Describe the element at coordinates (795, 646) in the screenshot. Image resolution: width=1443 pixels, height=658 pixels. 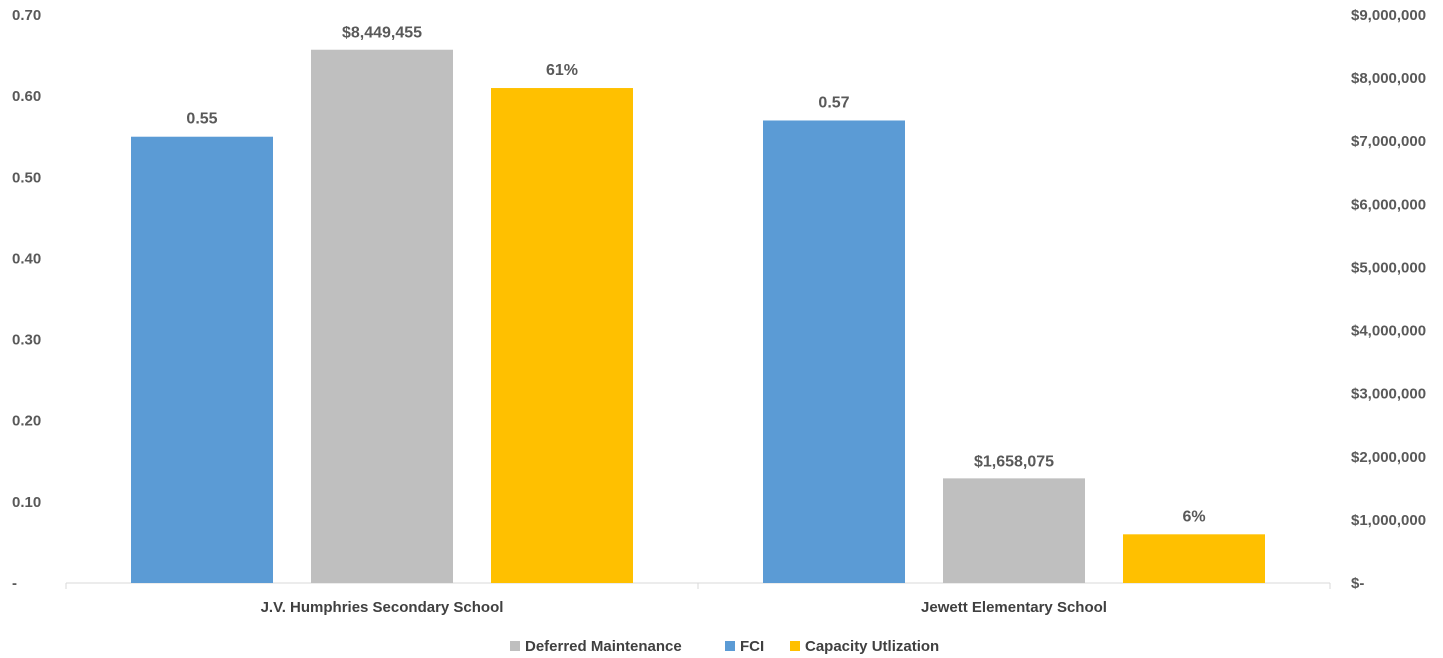
I see `legend-swatch-capacity-utlization` at that location.